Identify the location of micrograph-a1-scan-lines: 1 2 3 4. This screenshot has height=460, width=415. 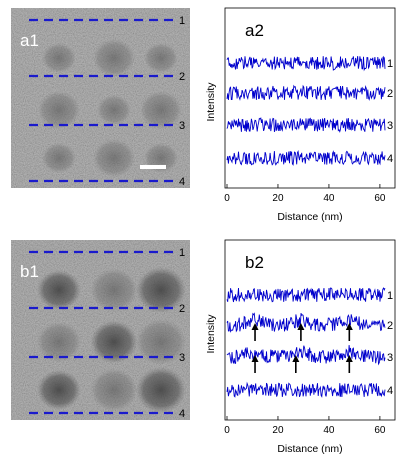
(107, 101).